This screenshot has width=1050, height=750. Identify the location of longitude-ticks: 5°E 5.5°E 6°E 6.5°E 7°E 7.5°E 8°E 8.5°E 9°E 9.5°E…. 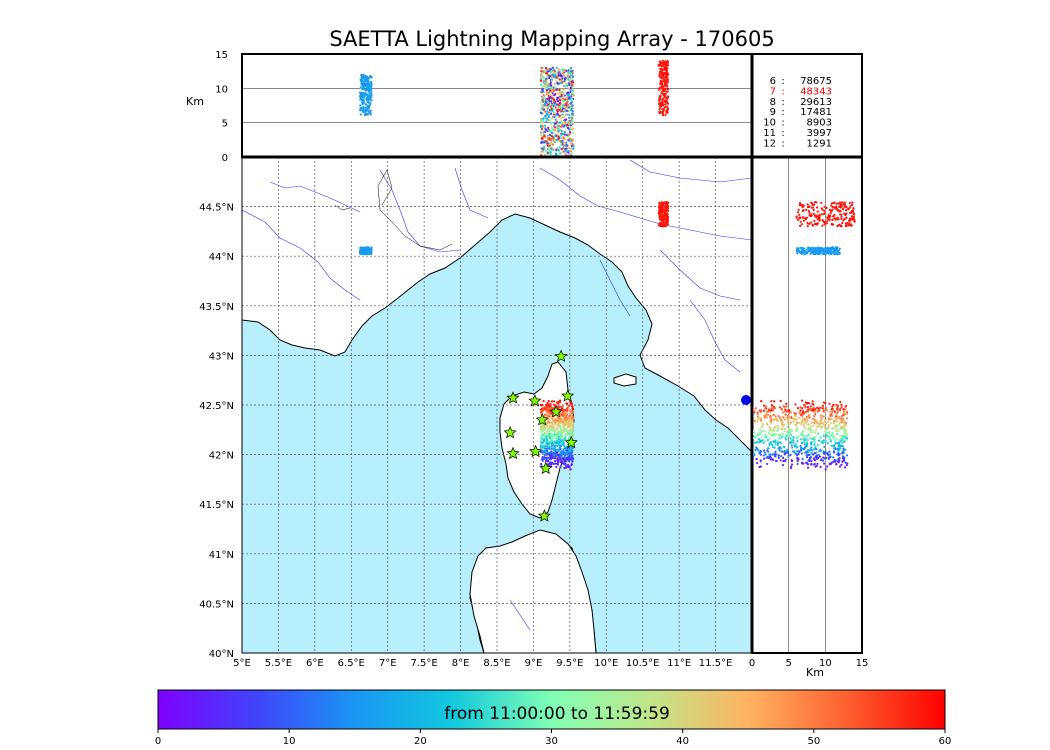
(482, 663).